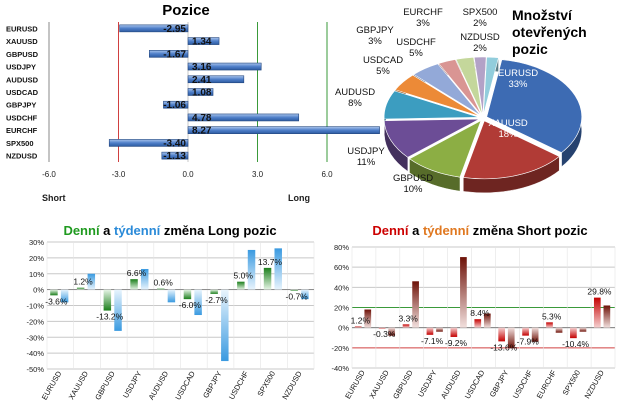 This screenshot has height=419, width=624. What do you see at coordinates (299, 198) in the screenshot?
I see `long-label: Long` at bounding box center [299, 198].